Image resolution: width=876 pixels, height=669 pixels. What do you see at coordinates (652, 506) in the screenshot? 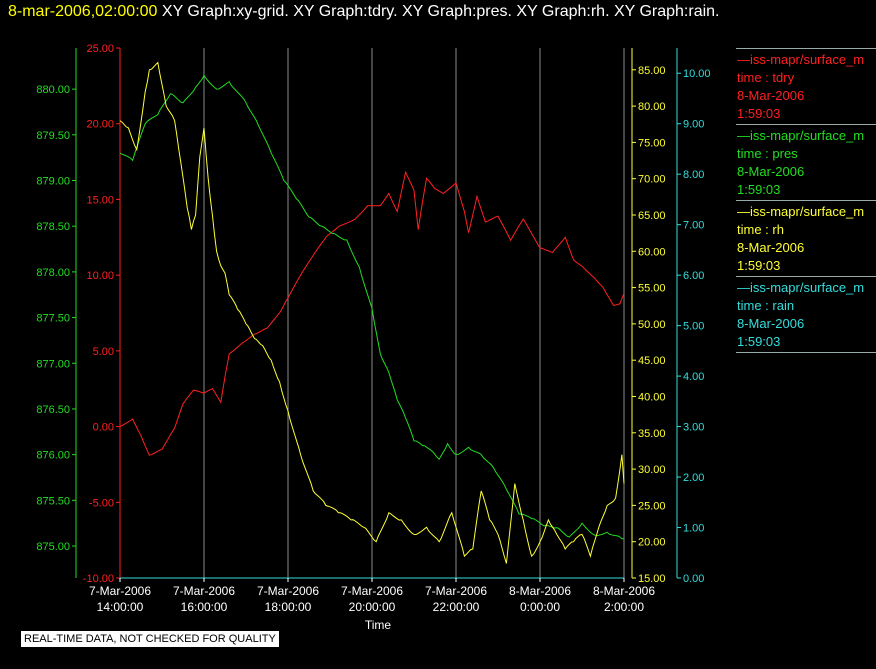
I see `rh-tick-label: 25.00` at bounding box center [652, 506].